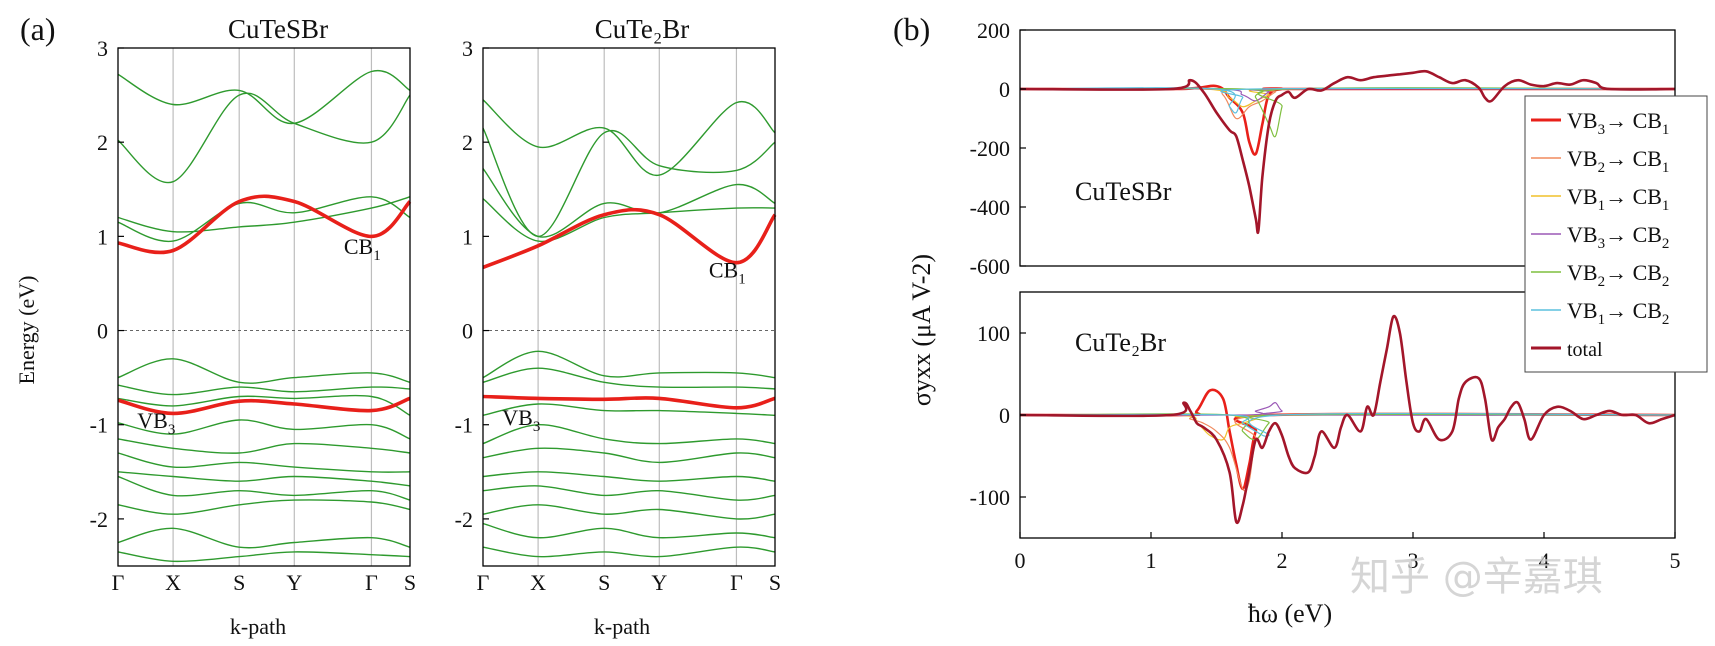 The height and width of the screenshot is (646, 1715). I want to click on ytick-label: 200, so click(993, 30).